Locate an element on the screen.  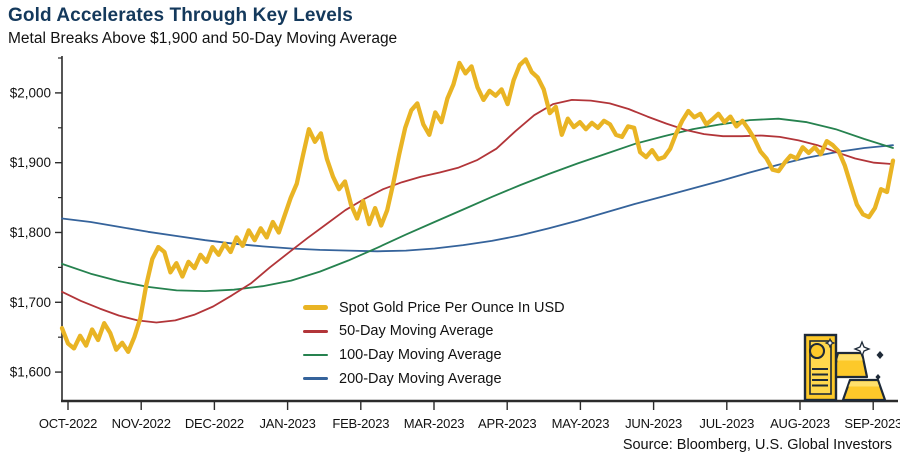
legend-label-ma100: 100-Day Moving Average is located at coordinates (420, 354).